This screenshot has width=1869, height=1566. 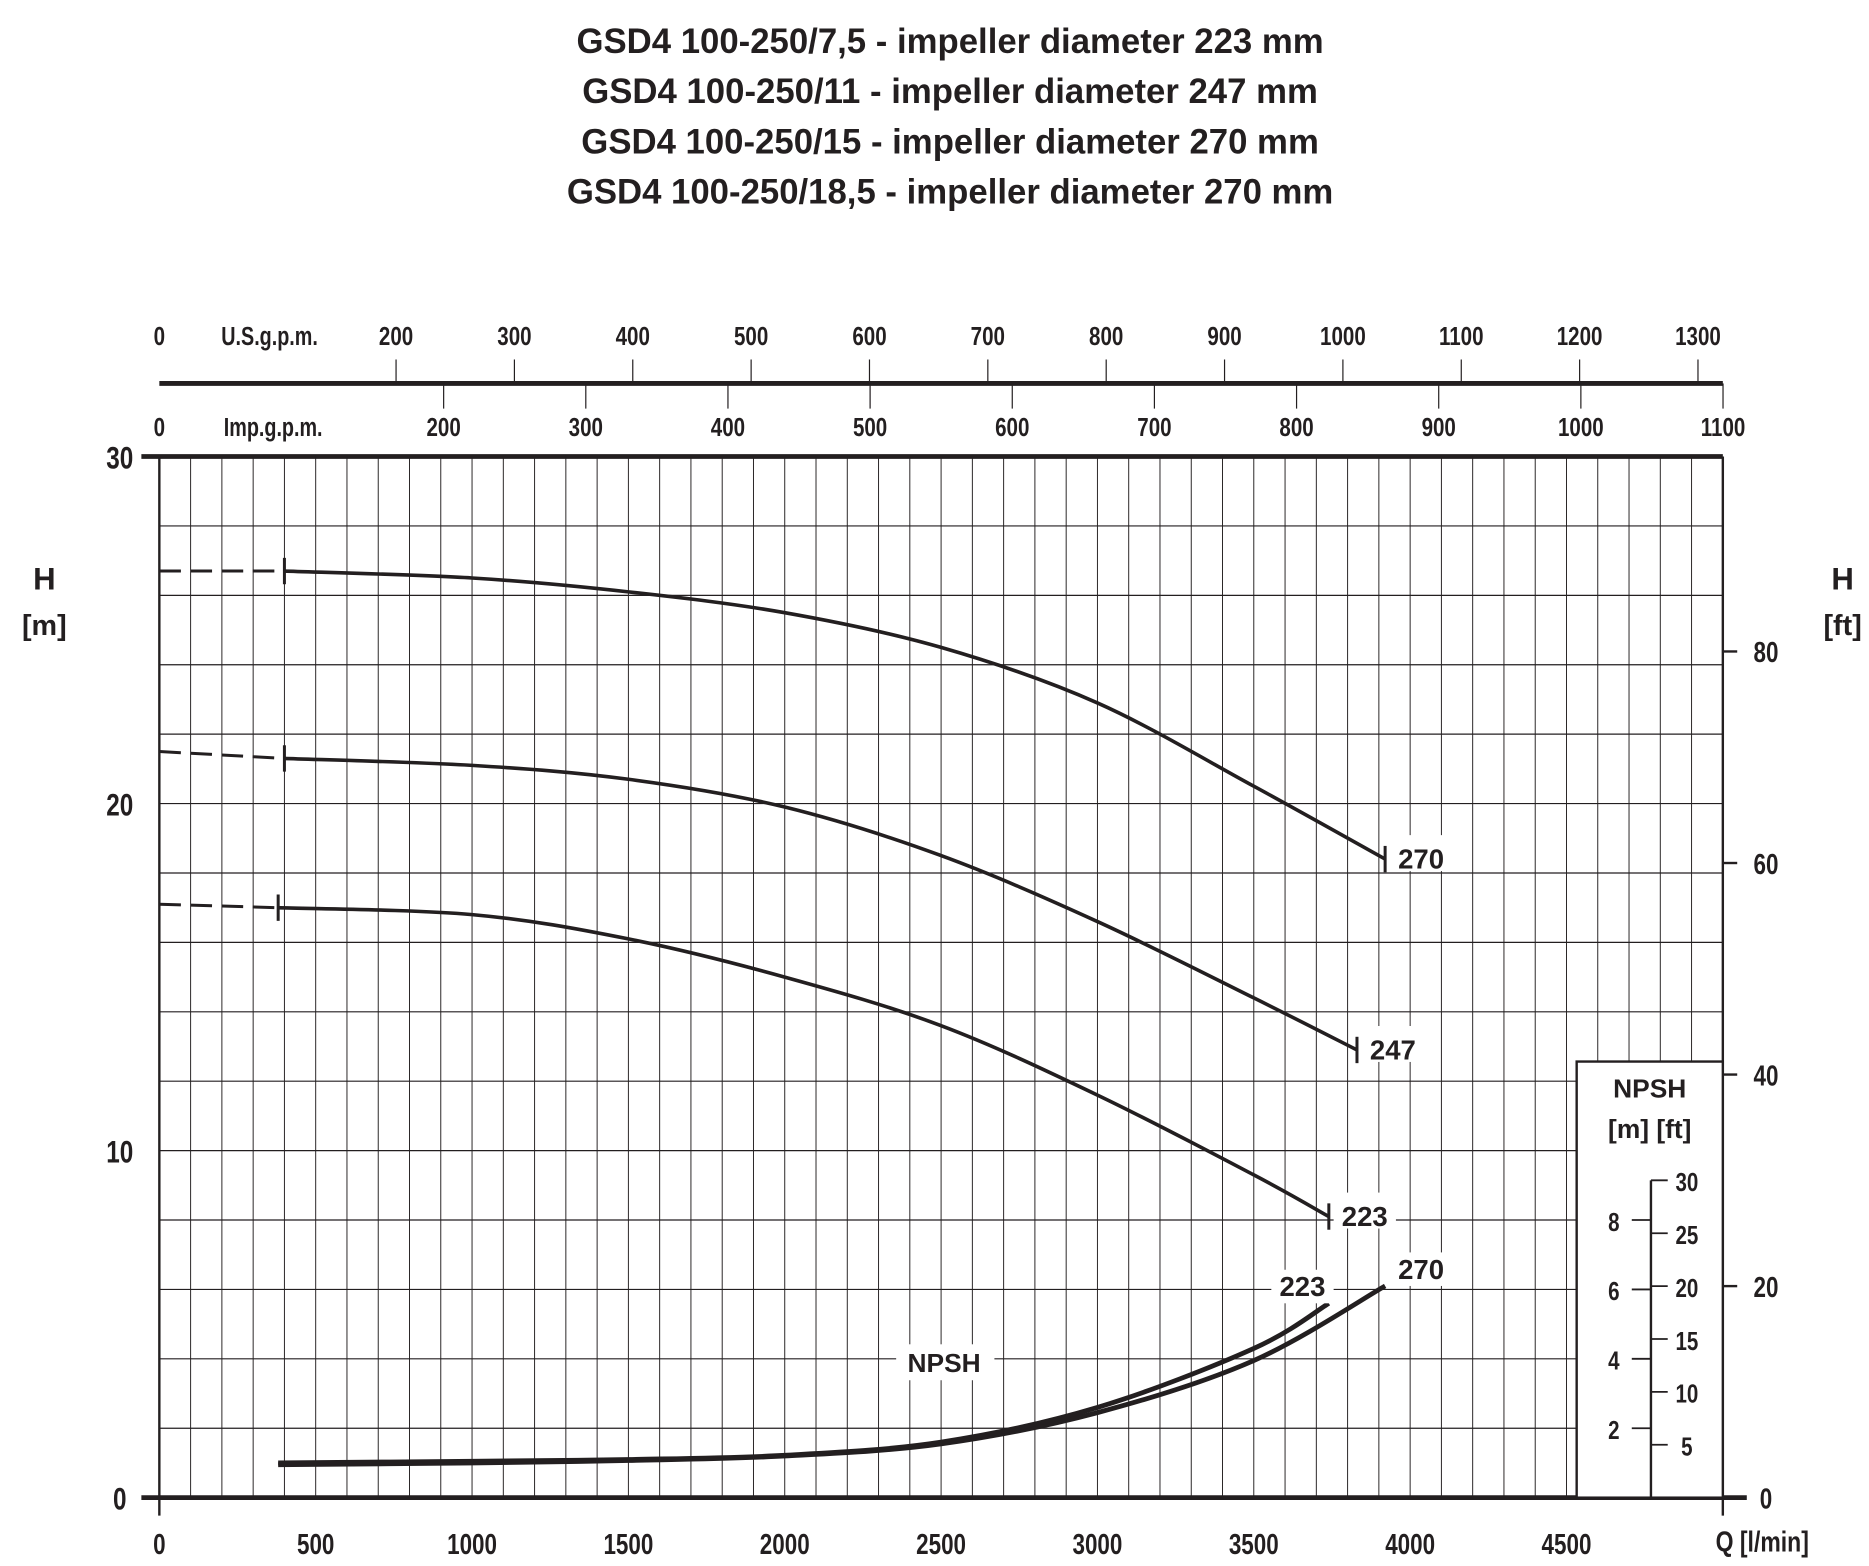 What do you see at coordinates (159, 337) in the screenshot?
I see `us-gpm-tick-label: 0` at bounding box center [159, 337].